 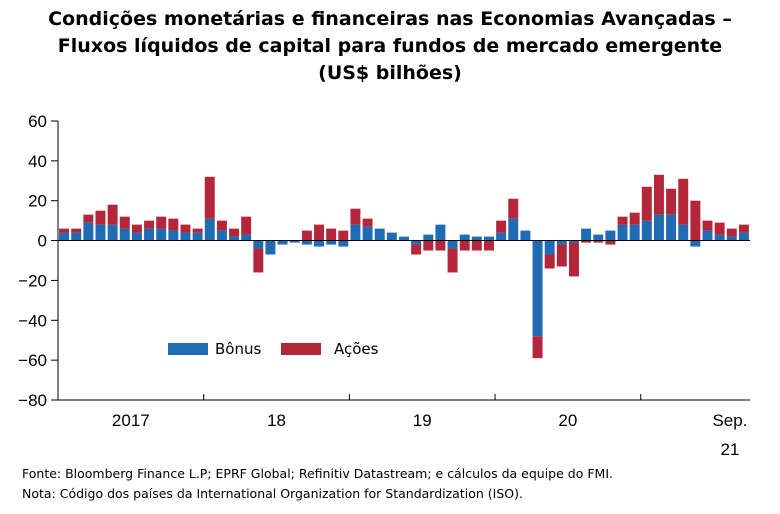 I want to click on x-tick-sublabel: 21, so click(x=729, y=449).